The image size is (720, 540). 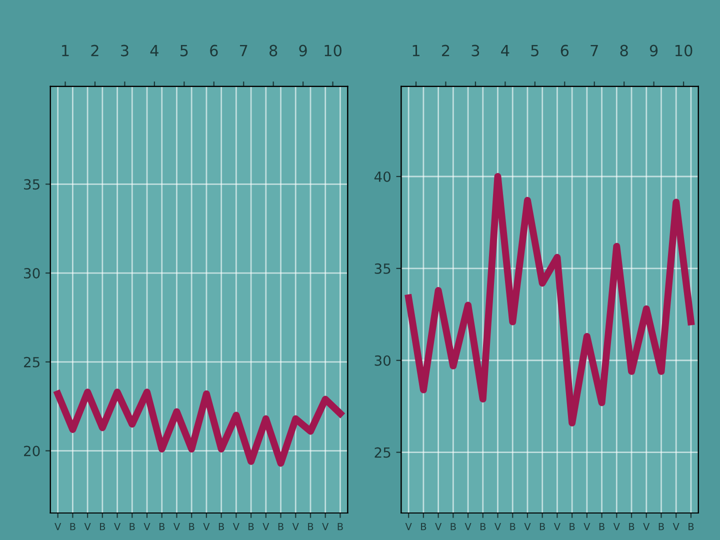 What do you see at coordinates (382, 176) in the screenshot?
I see `y-tick-label: 40` at bounding box center [382, 176].